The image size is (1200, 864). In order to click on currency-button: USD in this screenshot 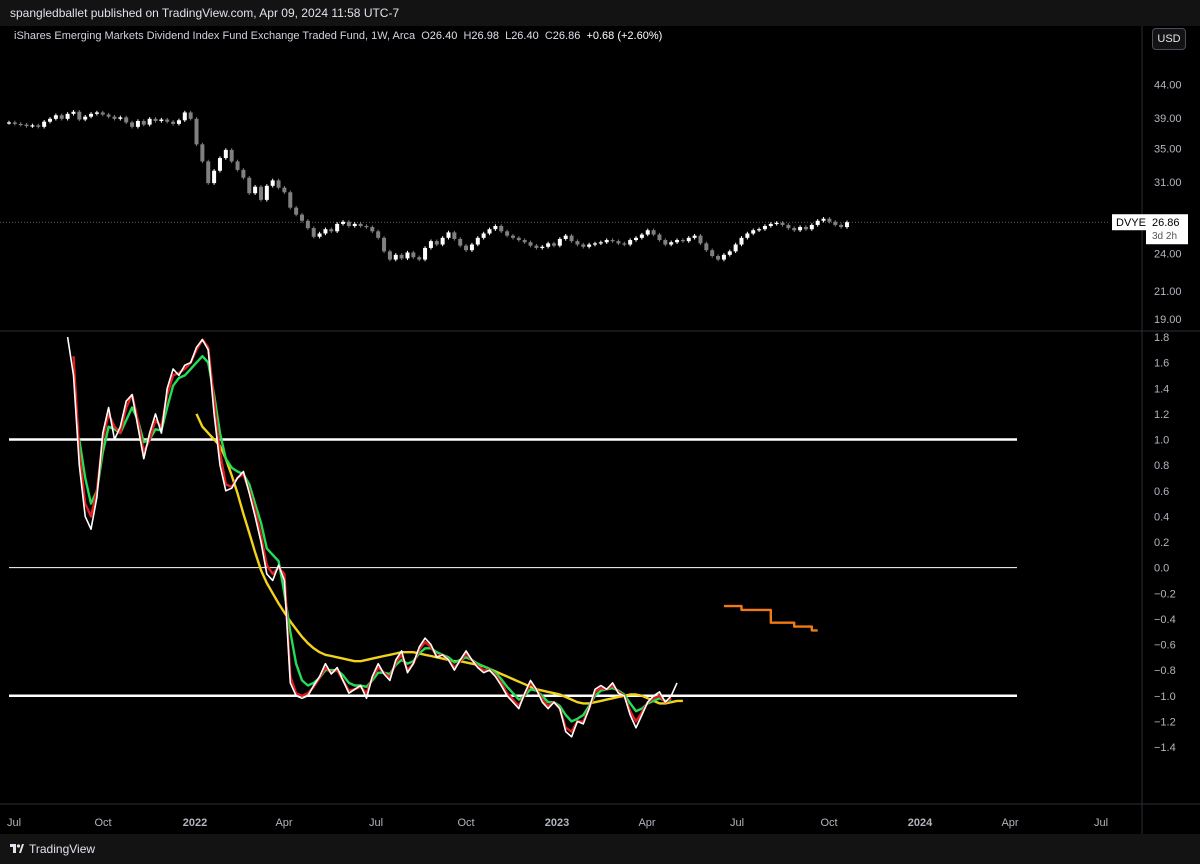, I will do `click(1169, 39)`.